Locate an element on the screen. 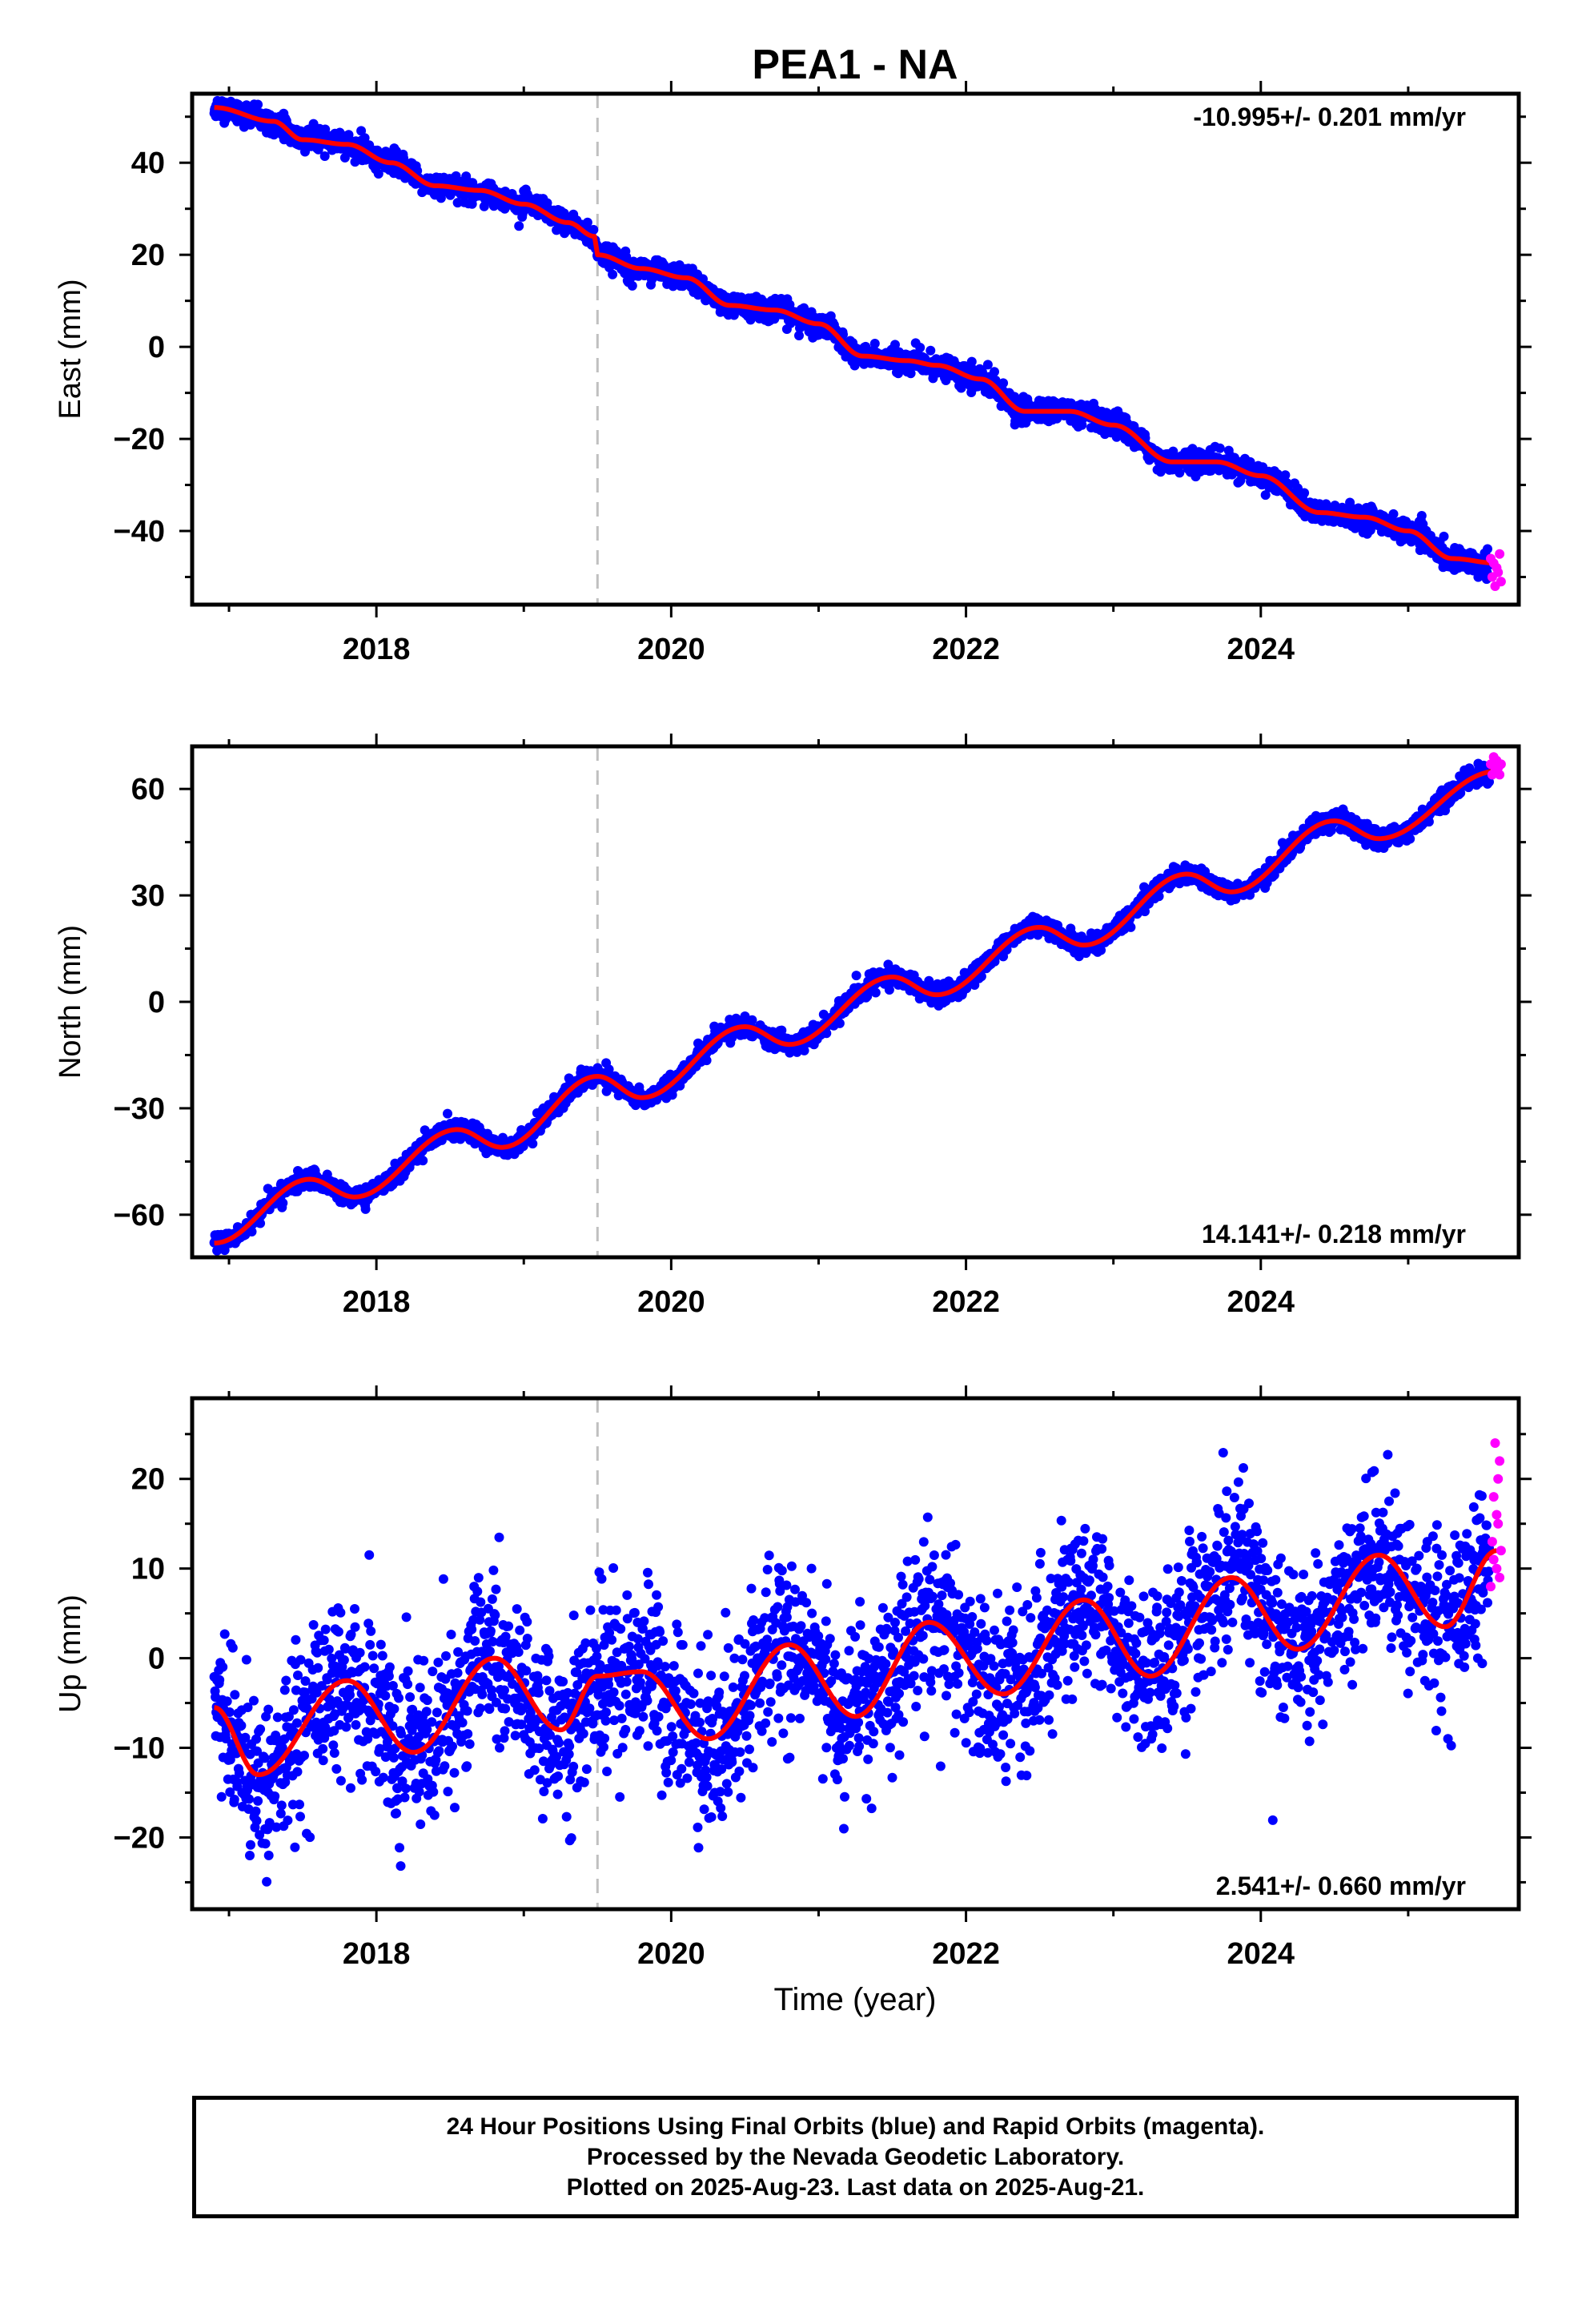 Image resolution: width=1582 pixels, height=2324 pixels. y-tick-label: 40 is located at coordinates (148, 163).